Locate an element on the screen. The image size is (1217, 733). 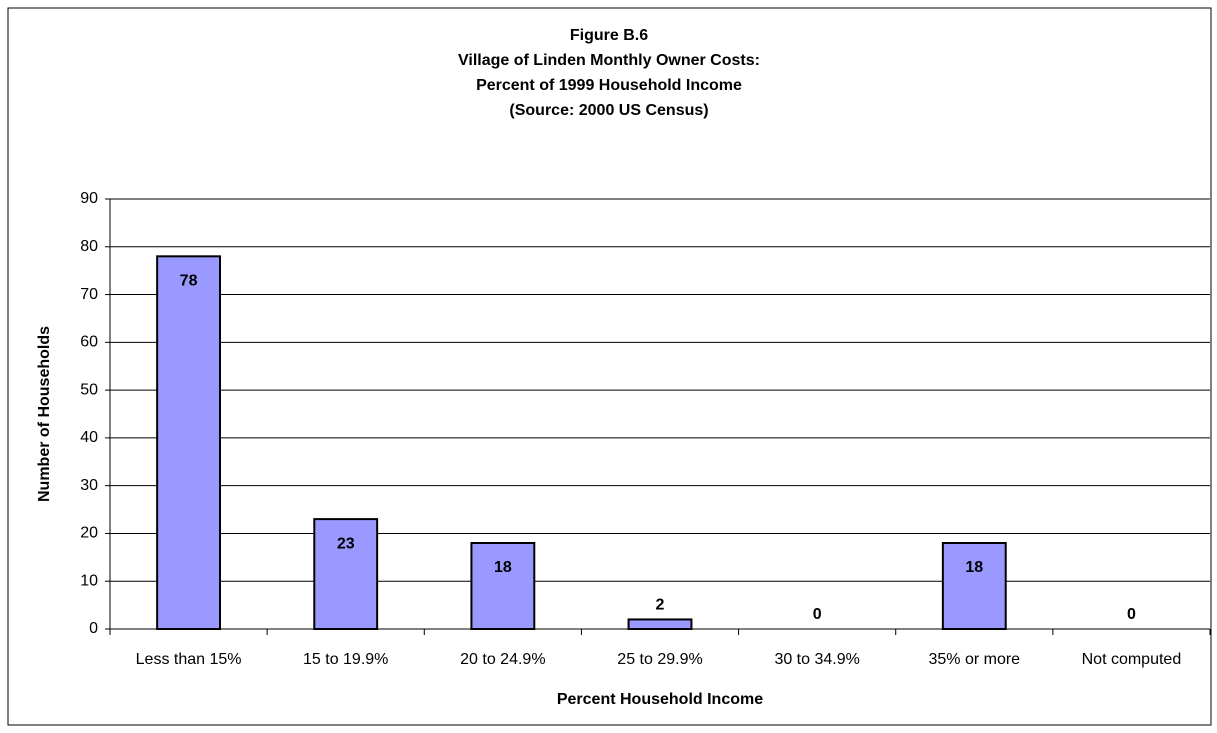
x-tick-label: 30 to 34.9% is located at coordinates (816, 659).